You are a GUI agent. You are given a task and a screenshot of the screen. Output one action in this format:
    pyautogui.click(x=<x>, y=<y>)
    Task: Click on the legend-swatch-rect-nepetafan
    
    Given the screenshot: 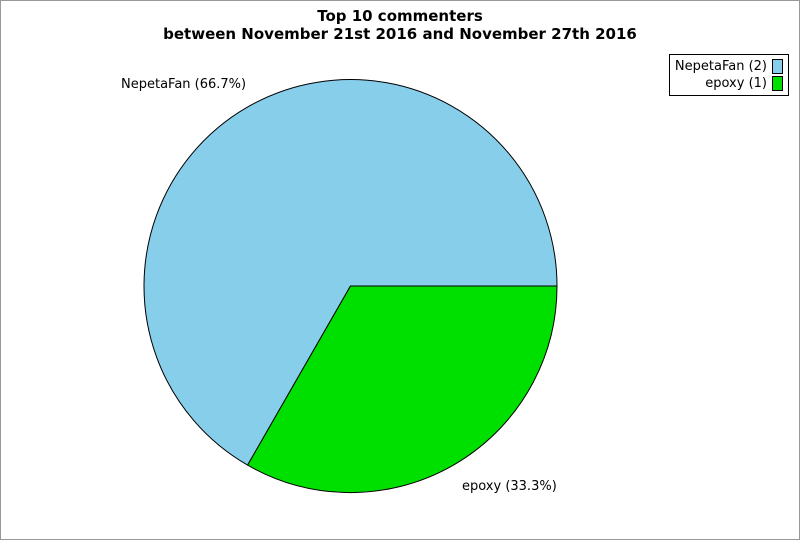 What is the action you would take?
    pyautogui.click(x=777, y=66)
    